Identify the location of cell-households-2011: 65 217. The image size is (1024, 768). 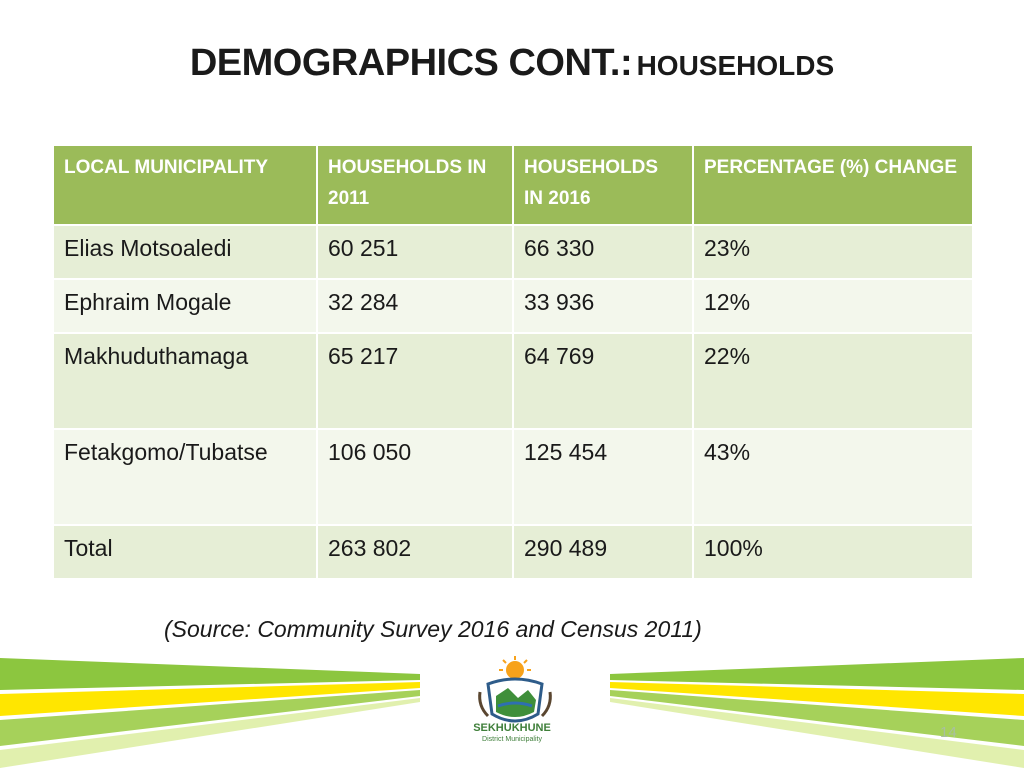
(415, 381).